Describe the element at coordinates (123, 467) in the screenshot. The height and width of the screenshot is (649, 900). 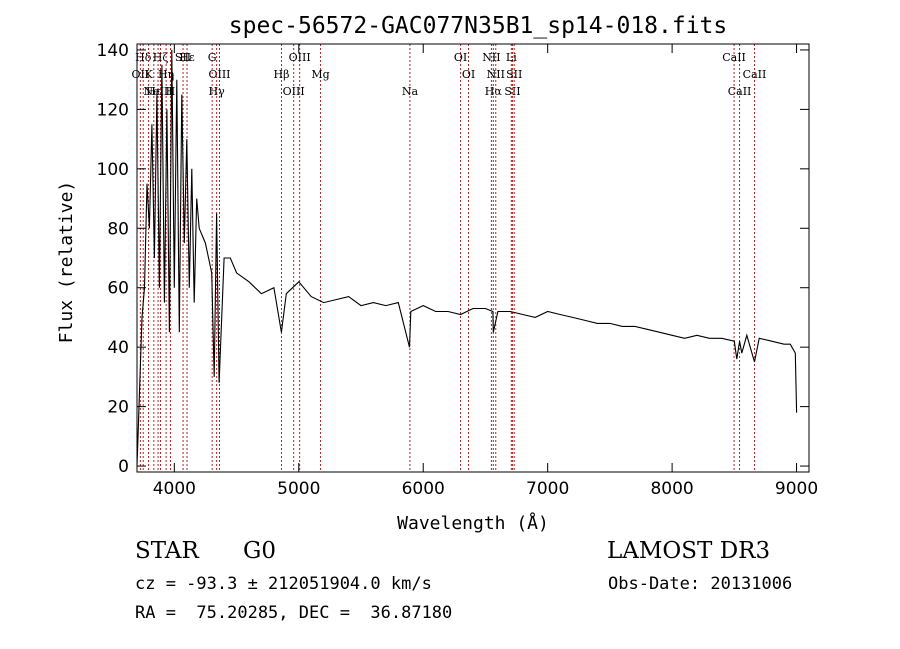
I see `y-tick-label: 0` at that location.